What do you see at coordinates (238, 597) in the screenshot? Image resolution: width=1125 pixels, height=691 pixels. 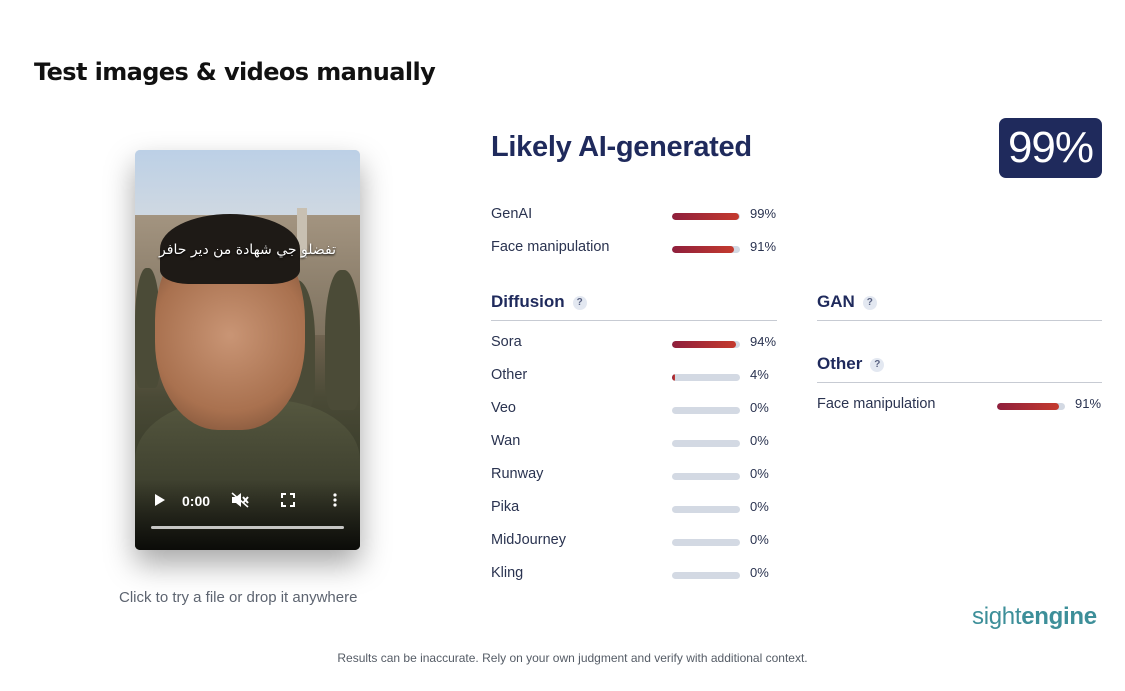 I see `drop-hint: Click to try a file or drop it anywhere` at bounding box center [238, 597].